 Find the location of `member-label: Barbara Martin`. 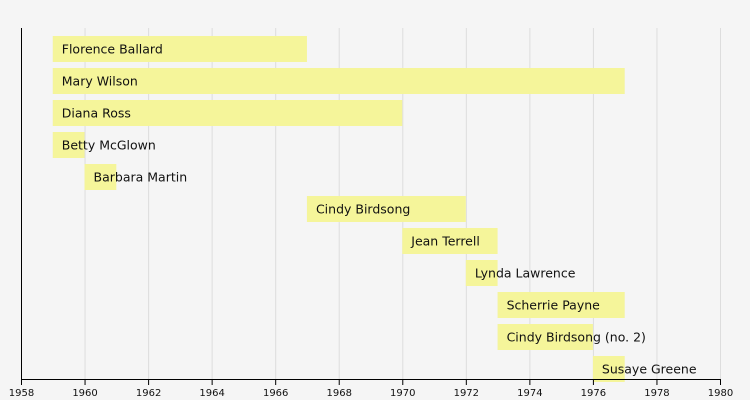

member-label: Barbara Martin is located at coordinates (141, 177).